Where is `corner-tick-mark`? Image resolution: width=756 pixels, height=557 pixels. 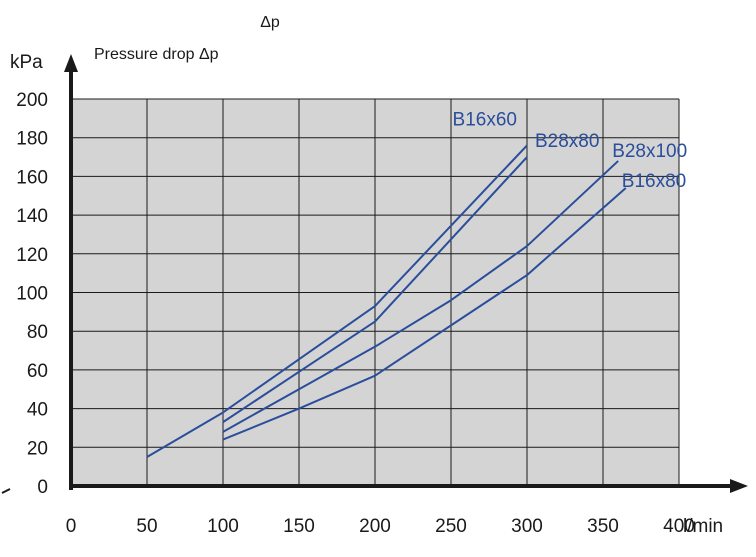 corner-tick-mark is located at coordinates (6, 491).